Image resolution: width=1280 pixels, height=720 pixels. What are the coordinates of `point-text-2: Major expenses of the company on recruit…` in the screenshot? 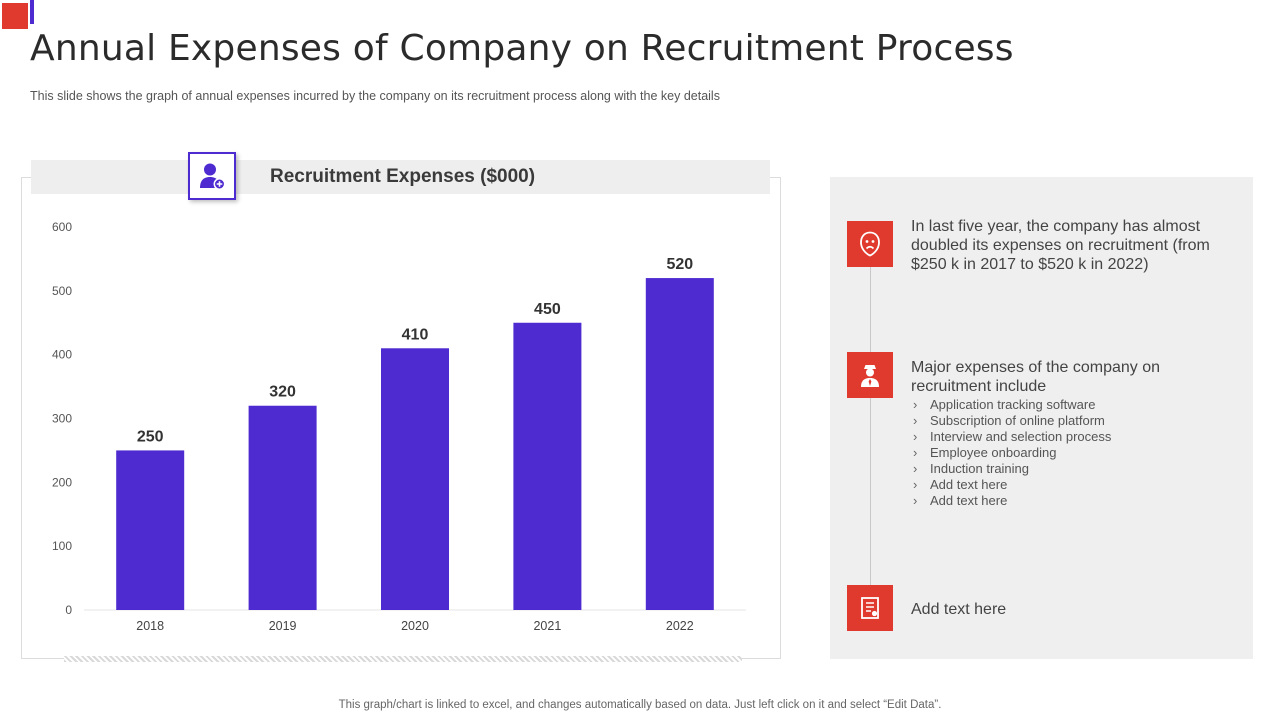 It's located at (1036, 377).